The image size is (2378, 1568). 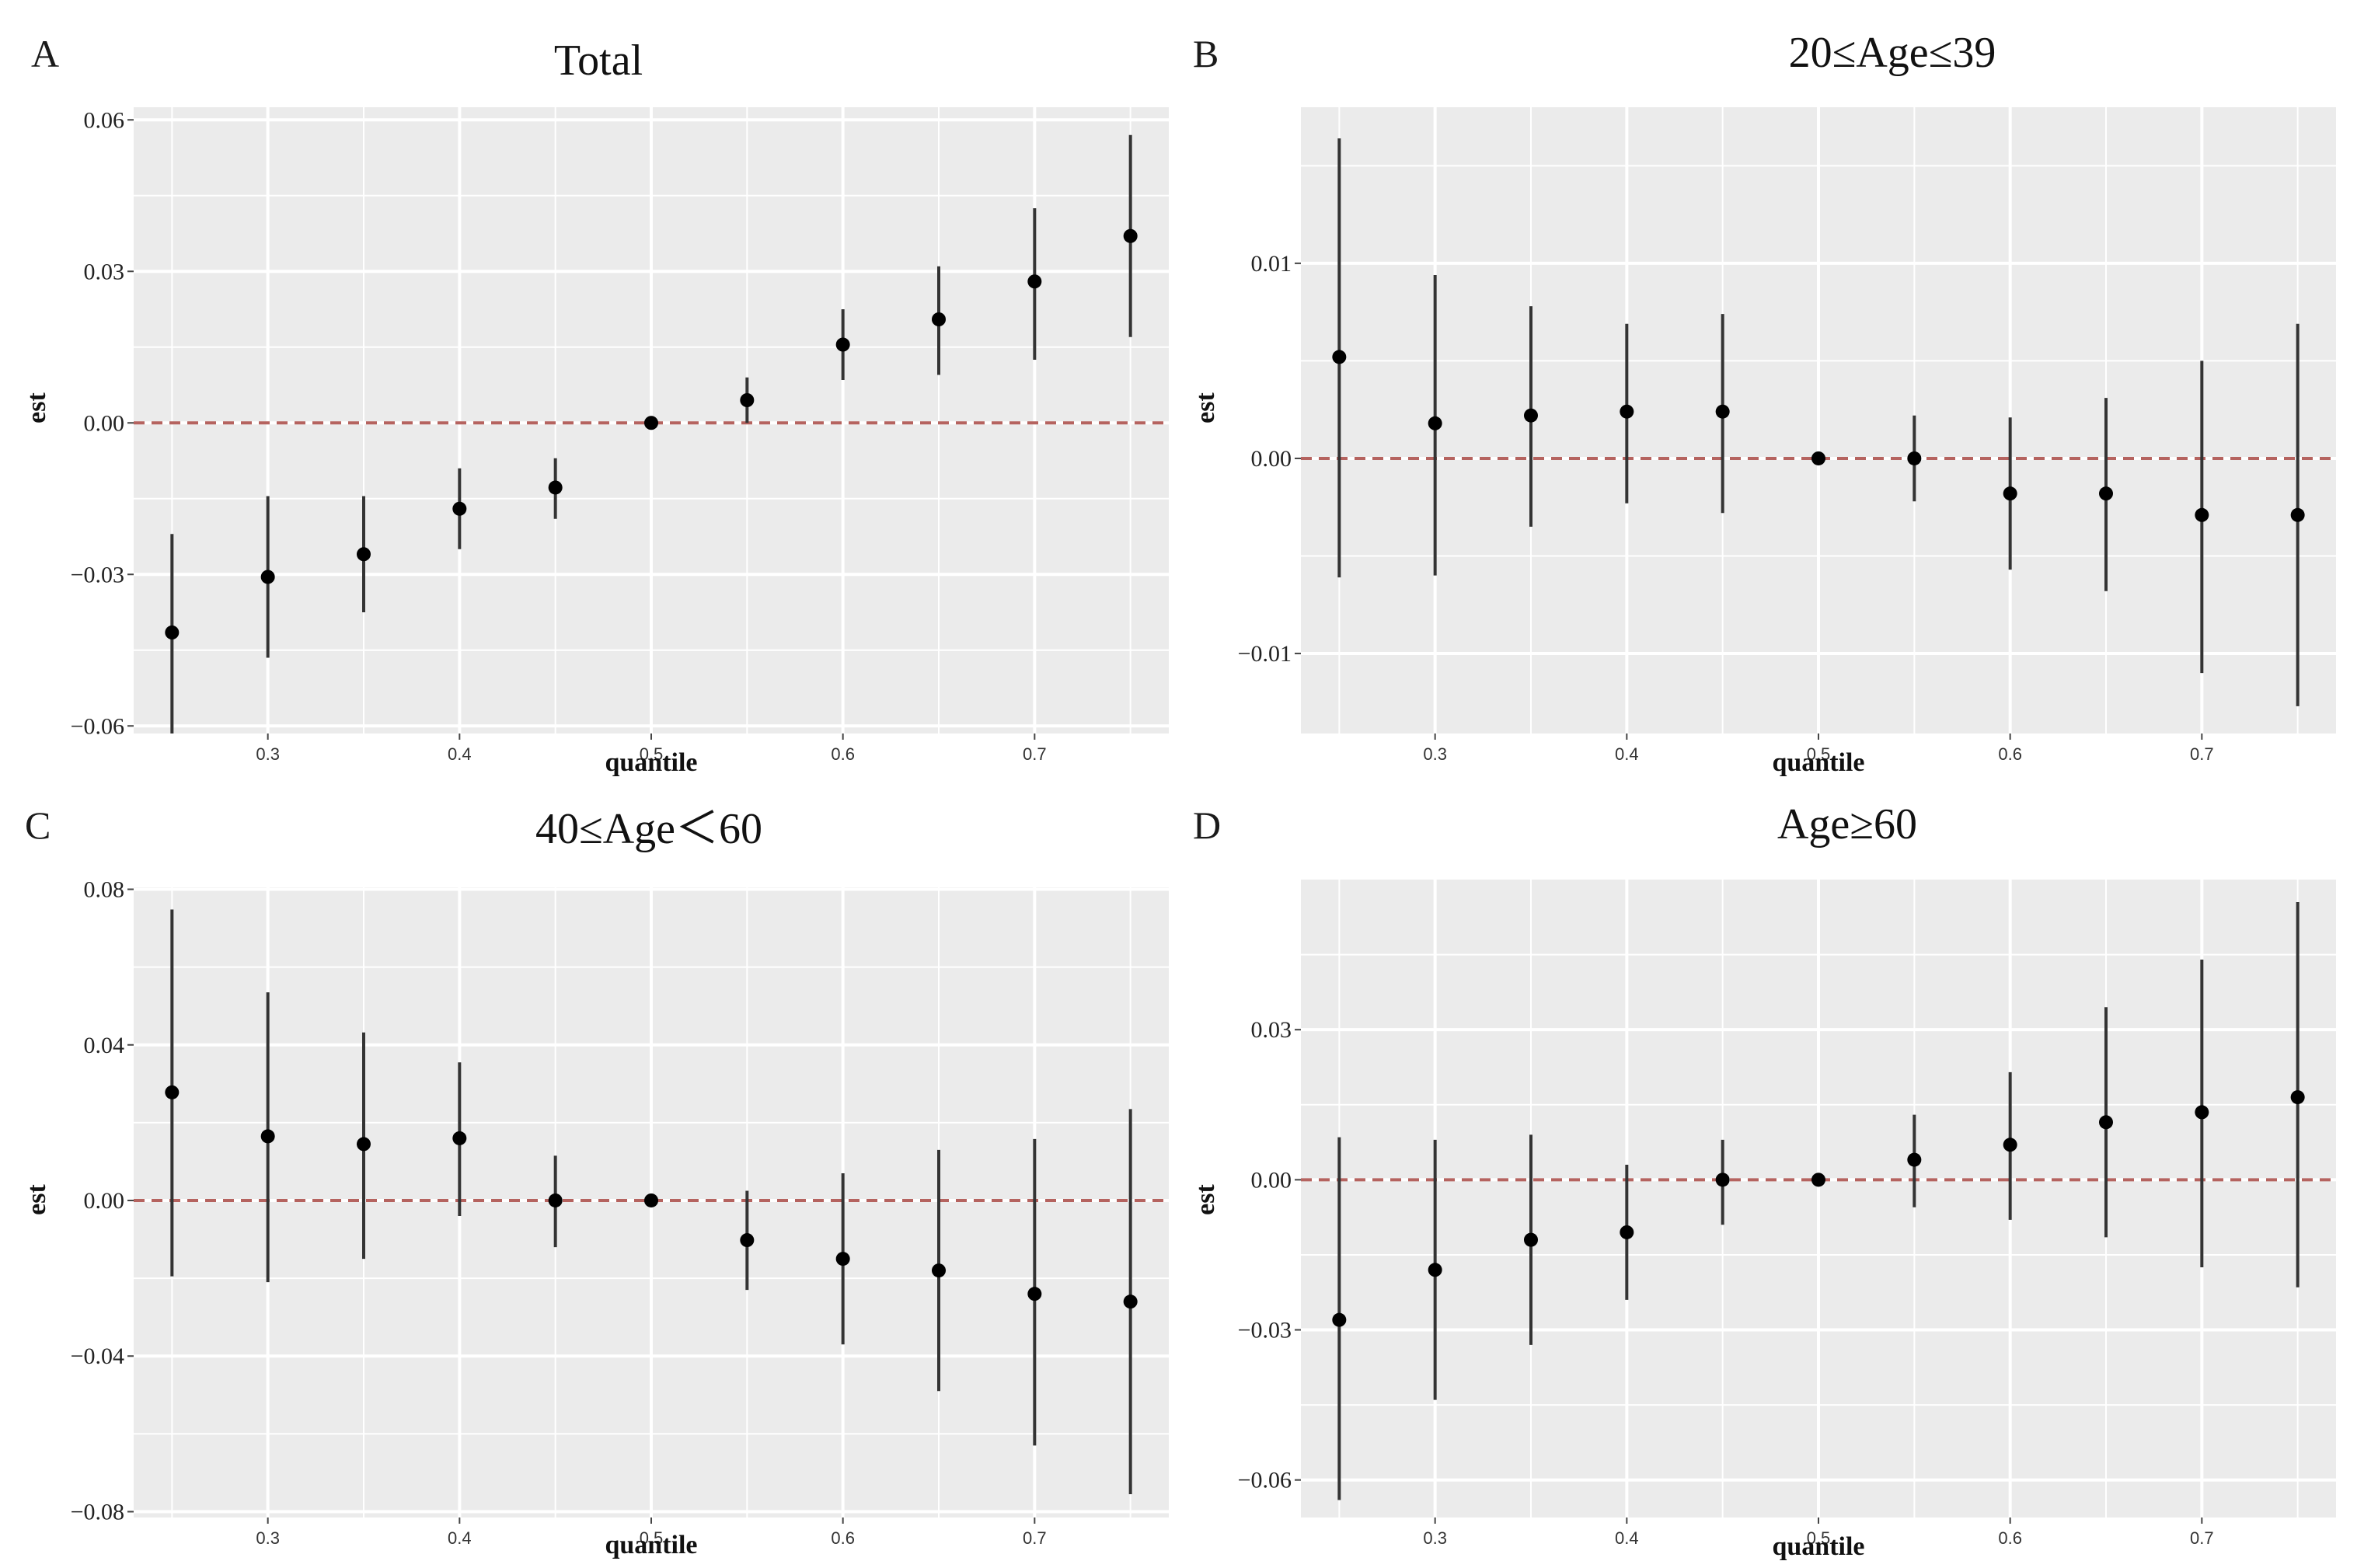 What do you see at coordinates (1271, 264) in the screenshot?
I see `y-tick-label: 0.01` at bounding box center [1271, 264].